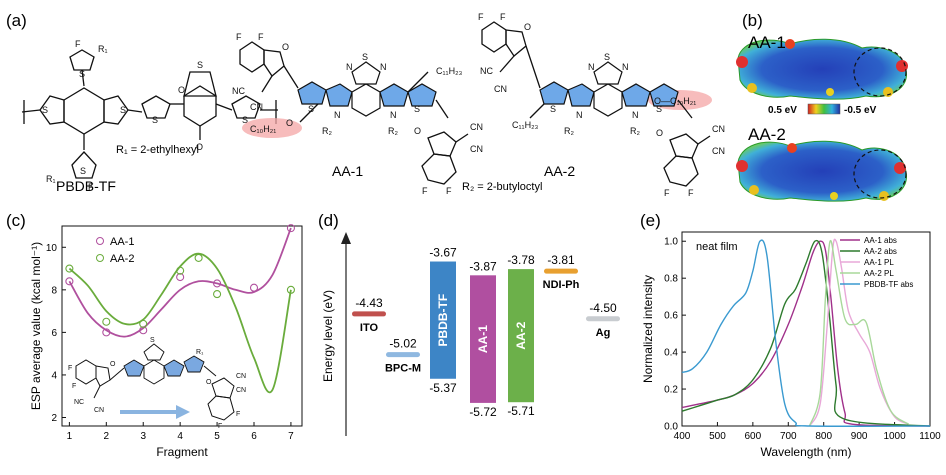 The height and width of the screenshot is (475, 946). Describe the element at coordinates (559, 171) in the screenshot. I see `aa2-label: AA-2` at that location.